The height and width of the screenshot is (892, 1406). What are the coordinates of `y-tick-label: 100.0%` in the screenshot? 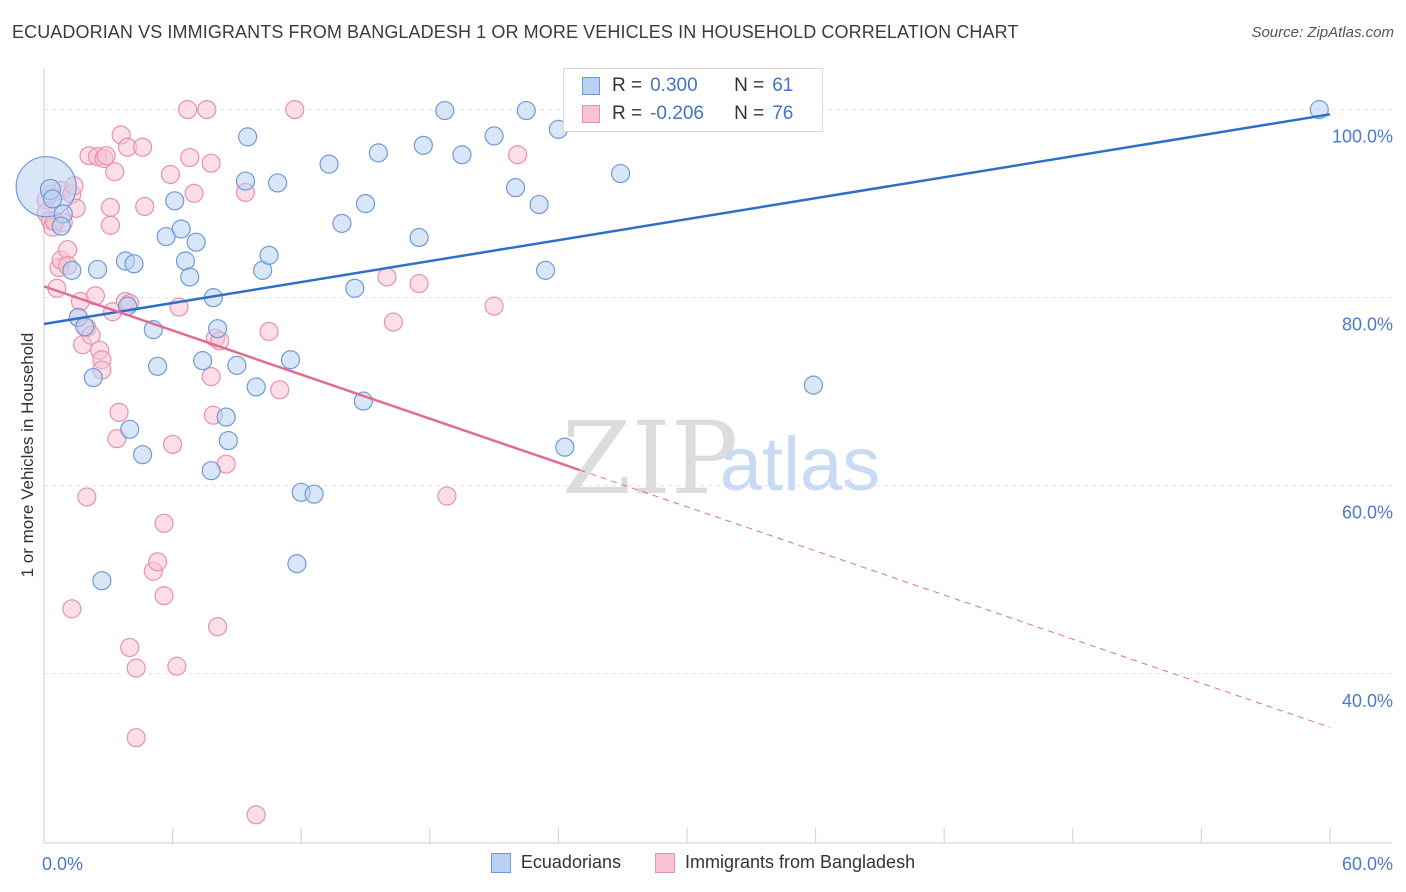 It's located at (1362, 137).